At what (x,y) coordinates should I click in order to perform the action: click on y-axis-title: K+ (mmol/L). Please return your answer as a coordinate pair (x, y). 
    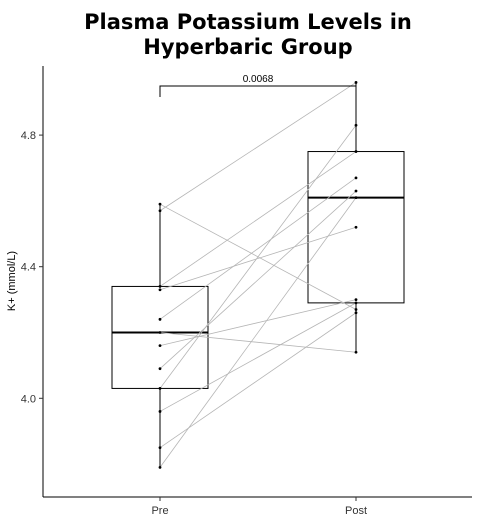
    Looking at the image, I should click on (12, 281).